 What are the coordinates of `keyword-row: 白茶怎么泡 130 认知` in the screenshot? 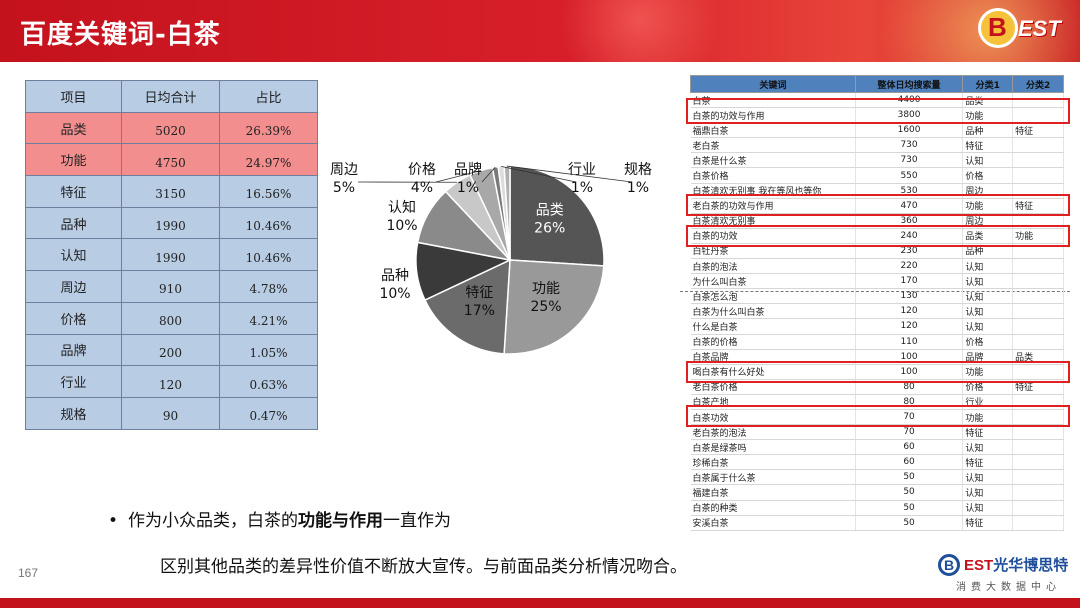 It's located at (877, 296).